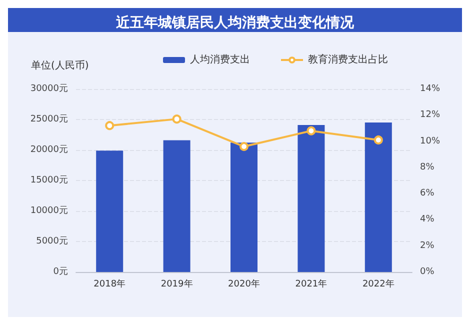  I want to click on y2-tick-label: 0%, so click(427, 272).